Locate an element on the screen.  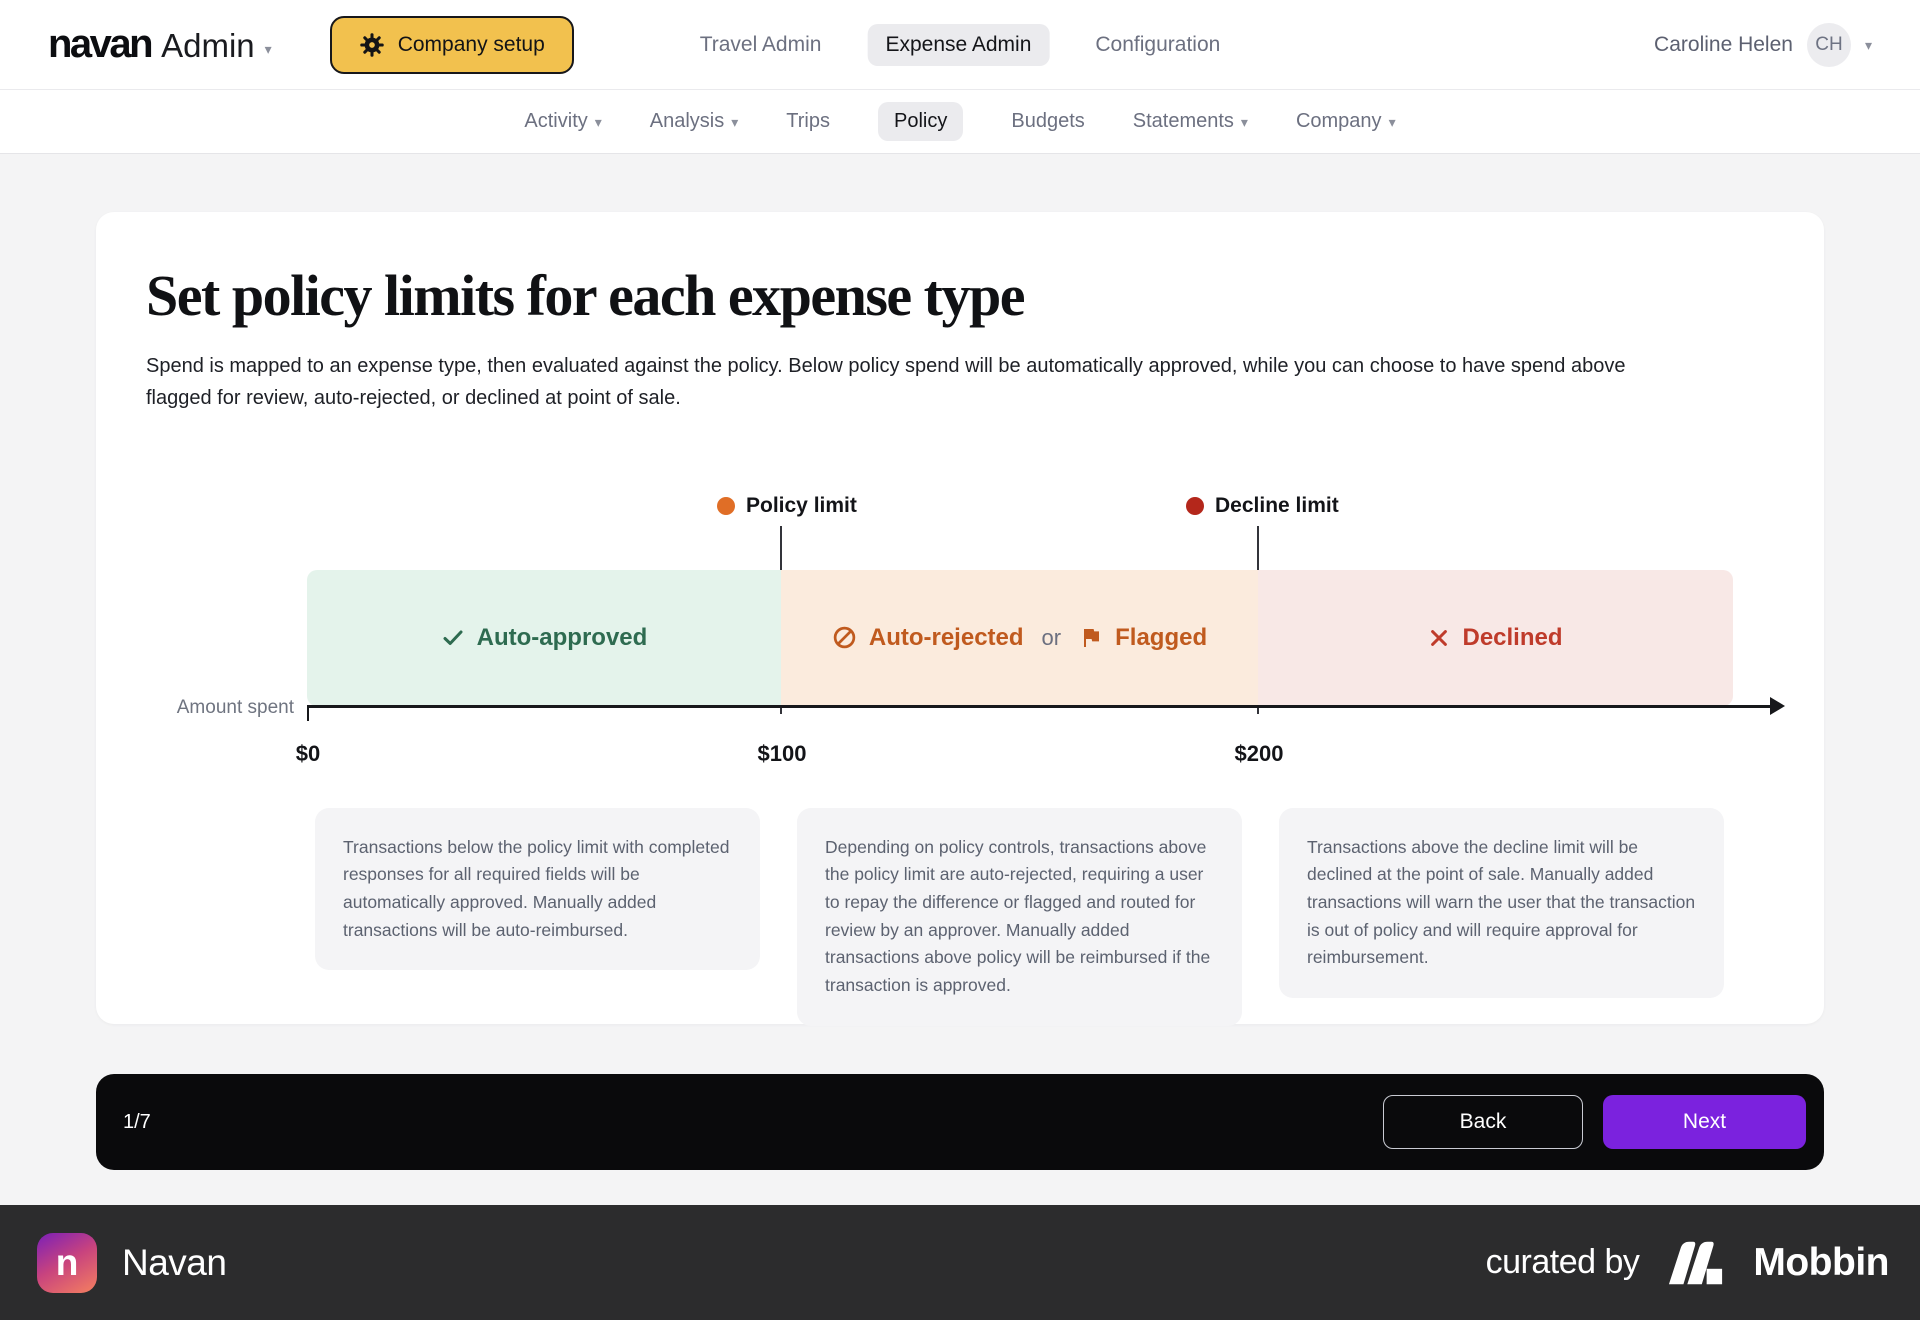
no-entry-icon is located at coordinates (844, 638).